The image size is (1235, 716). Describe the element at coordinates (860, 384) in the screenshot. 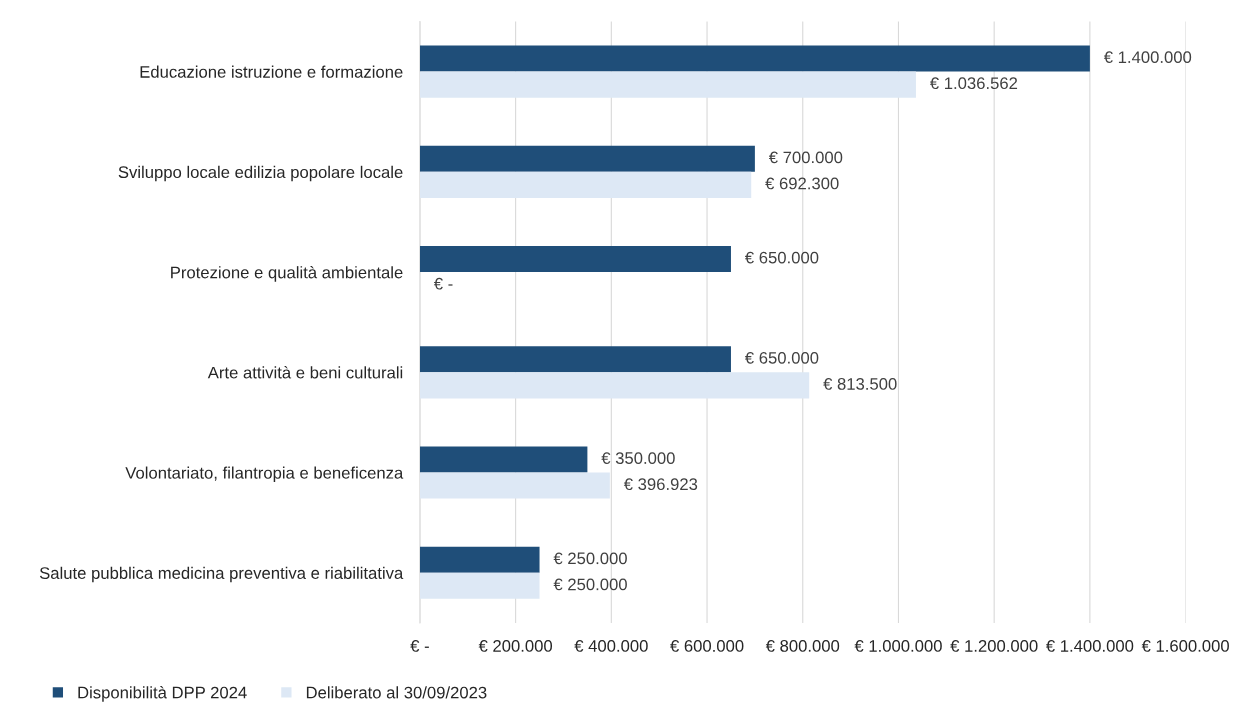

I see `data-label: € 813.500` at that location.